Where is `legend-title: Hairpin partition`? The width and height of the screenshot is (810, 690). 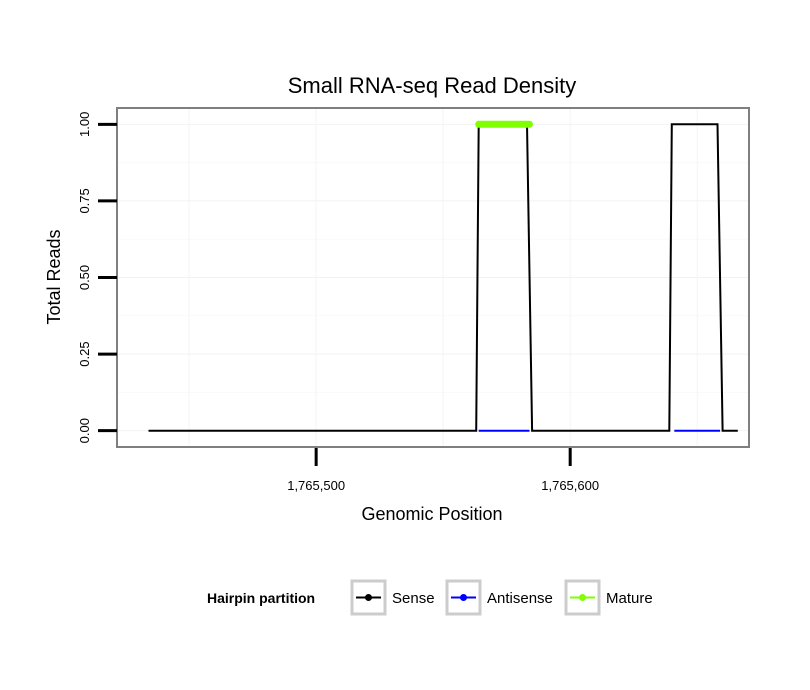
legend-title: Hairpin partition is located at coordinates (261, 598).